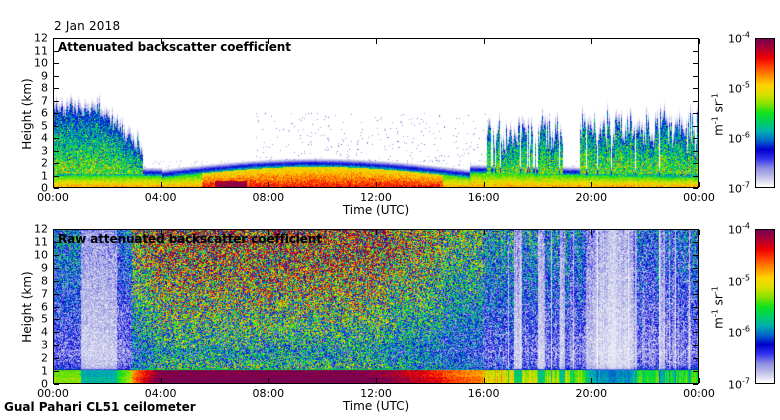 The height and width of the screenshot is (420, 780). Describe the element at coordinates (376, 393) in the screenshot. I see `x-tick-label: 12:00` at that location.